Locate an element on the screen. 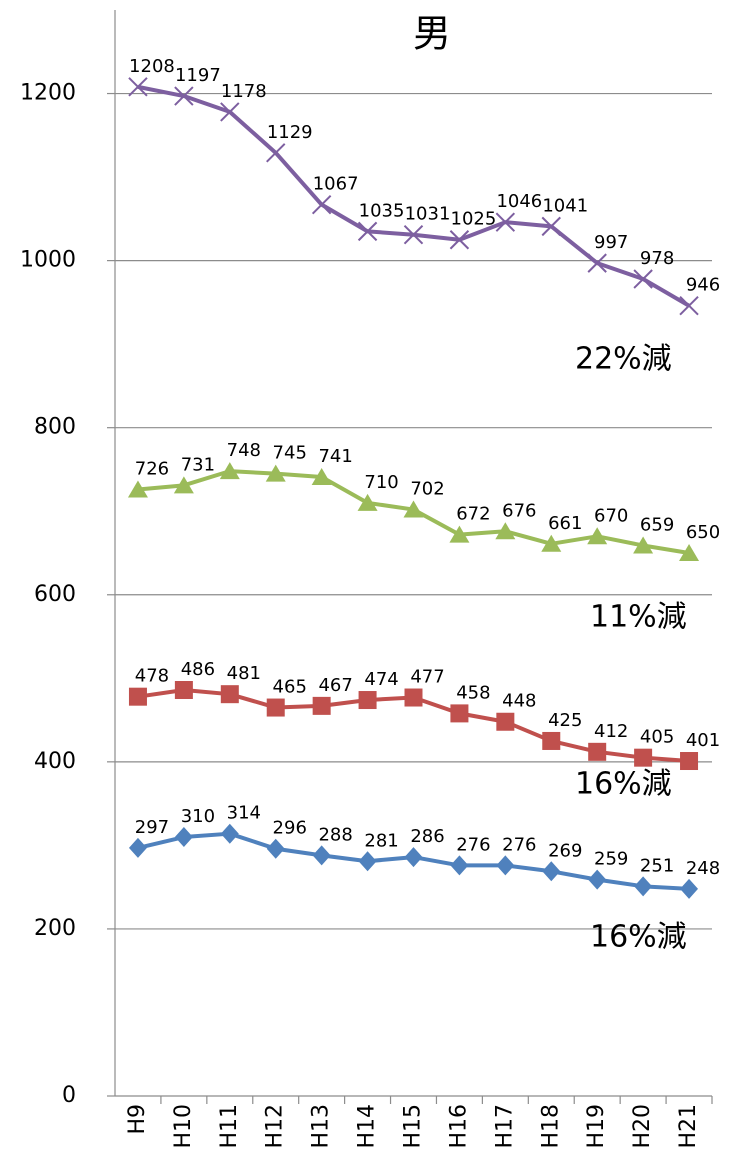  annotation: 11%減 is located at coordinates (638, 617).